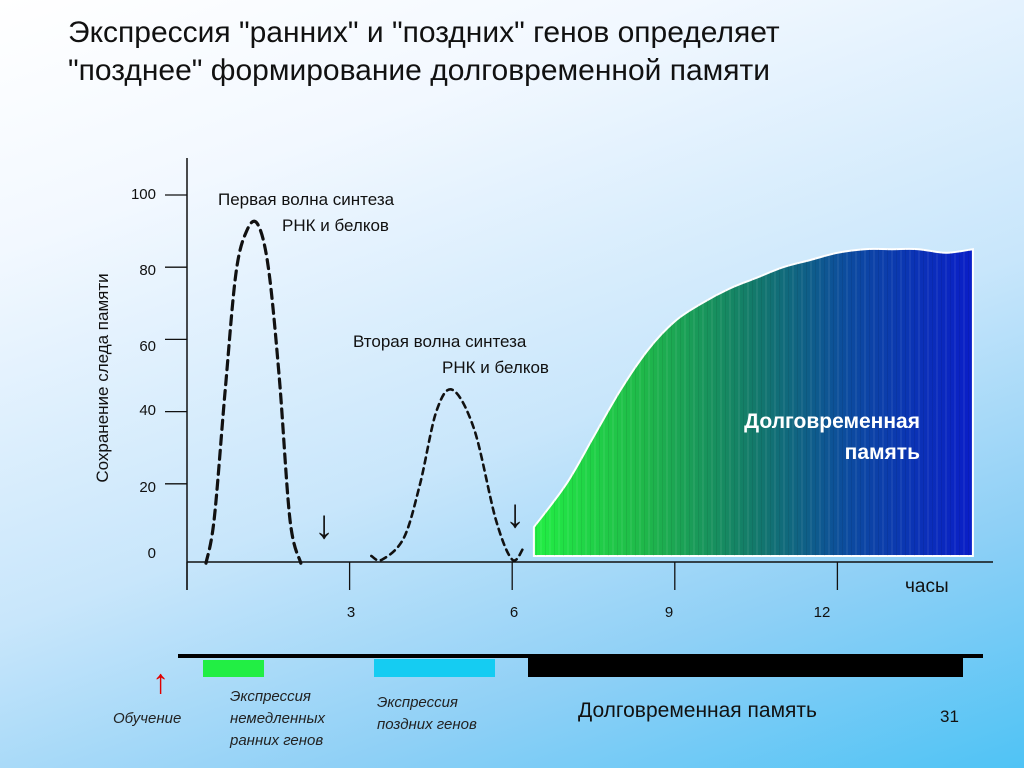  Describe the element at coordinates (832, 421) in the screenshot. I see `ltm-area-label-line-1: Долговременная` at that location.